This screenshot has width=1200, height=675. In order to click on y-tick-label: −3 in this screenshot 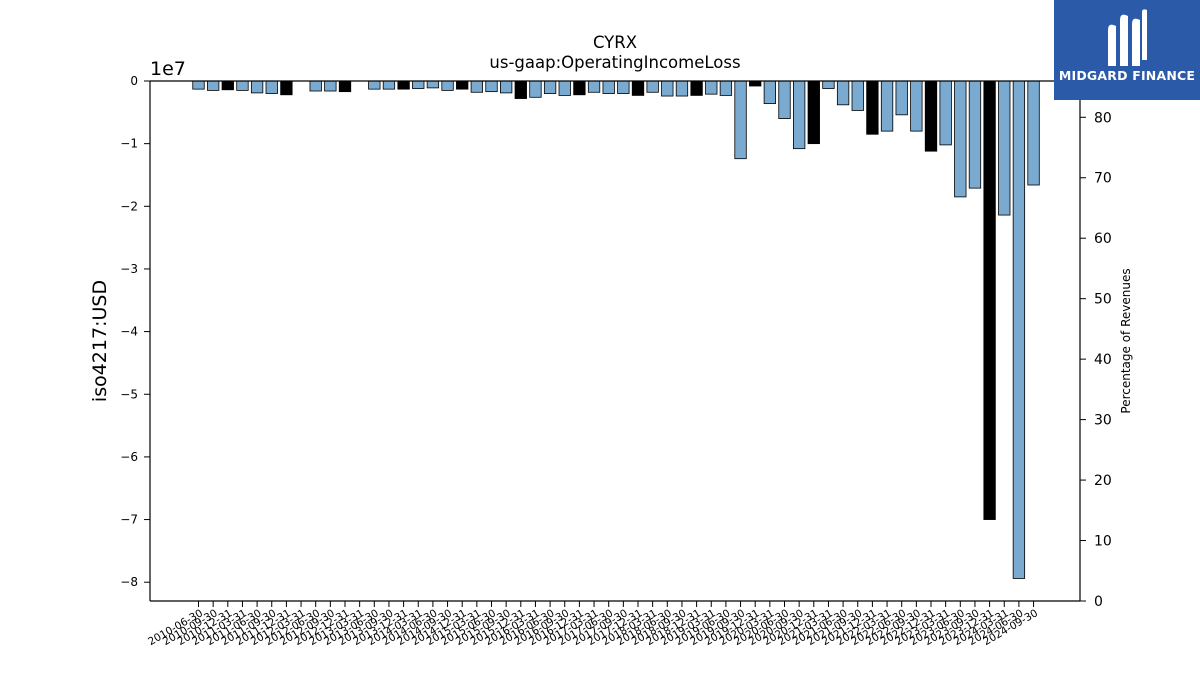, I will do `click(129, 269)`.